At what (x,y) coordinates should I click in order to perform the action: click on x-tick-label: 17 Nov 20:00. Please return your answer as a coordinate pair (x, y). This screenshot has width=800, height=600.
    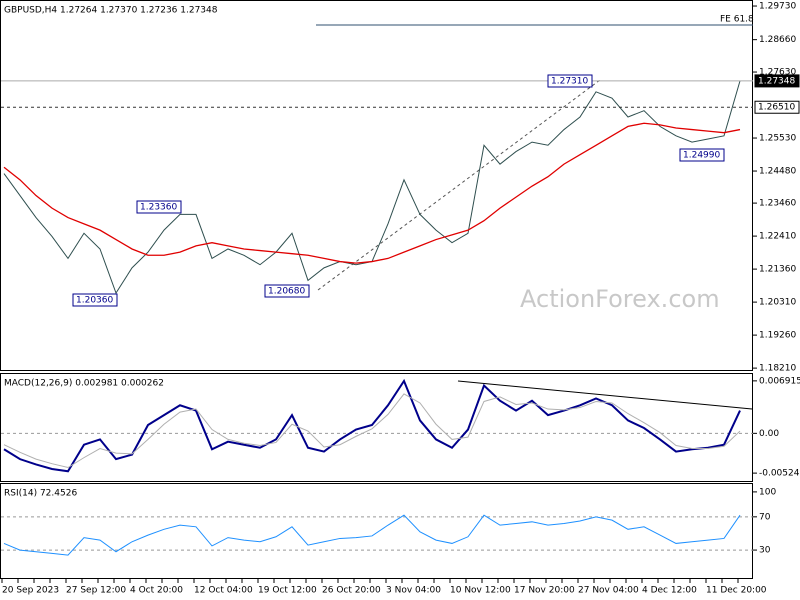
    Looking at the image, I should click on (544, 591).